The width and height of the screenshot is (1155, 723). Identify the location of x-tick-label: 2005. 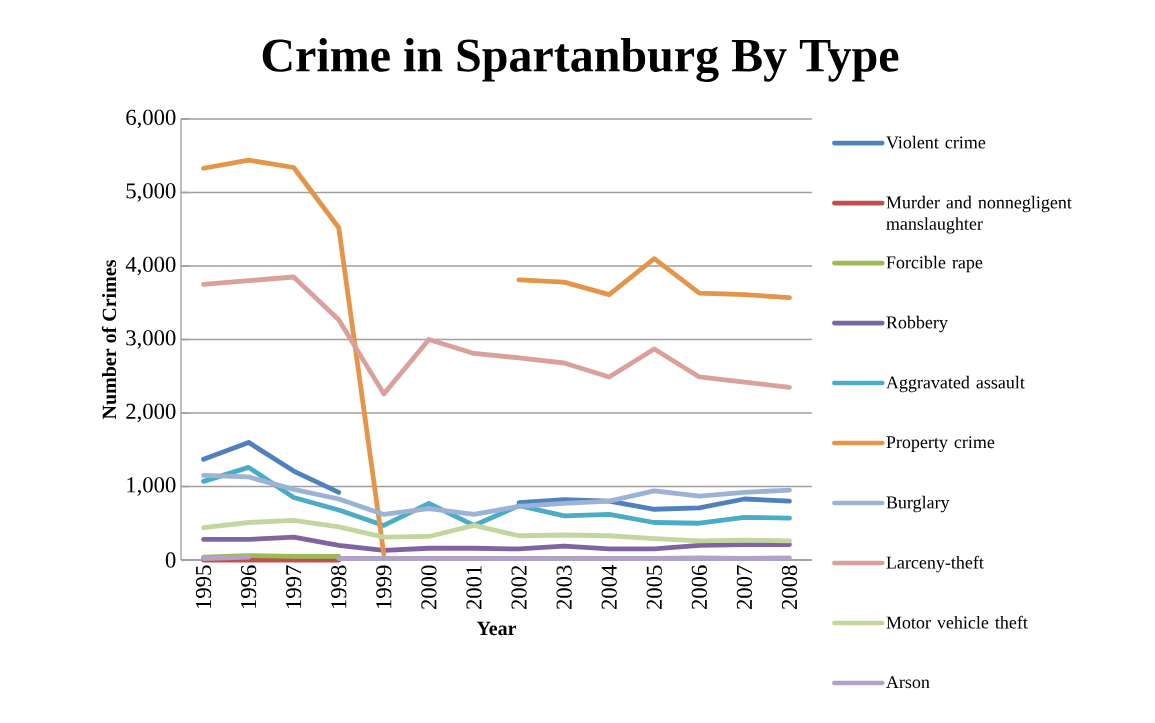
(654, 587).